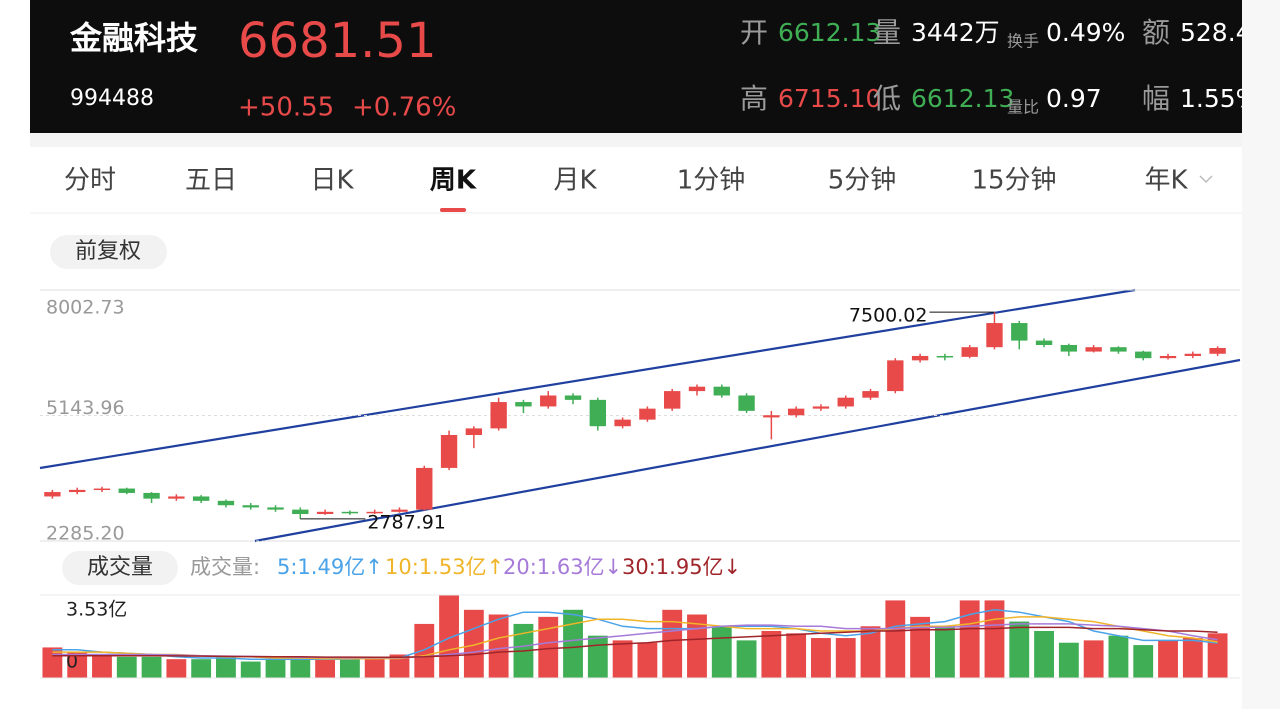 The width and height of the screenshot is (1280, 709). What do you see at coordinates (453, 181) in the screenshot?
I see `tab: 周K` at bounding box center [453, 181].